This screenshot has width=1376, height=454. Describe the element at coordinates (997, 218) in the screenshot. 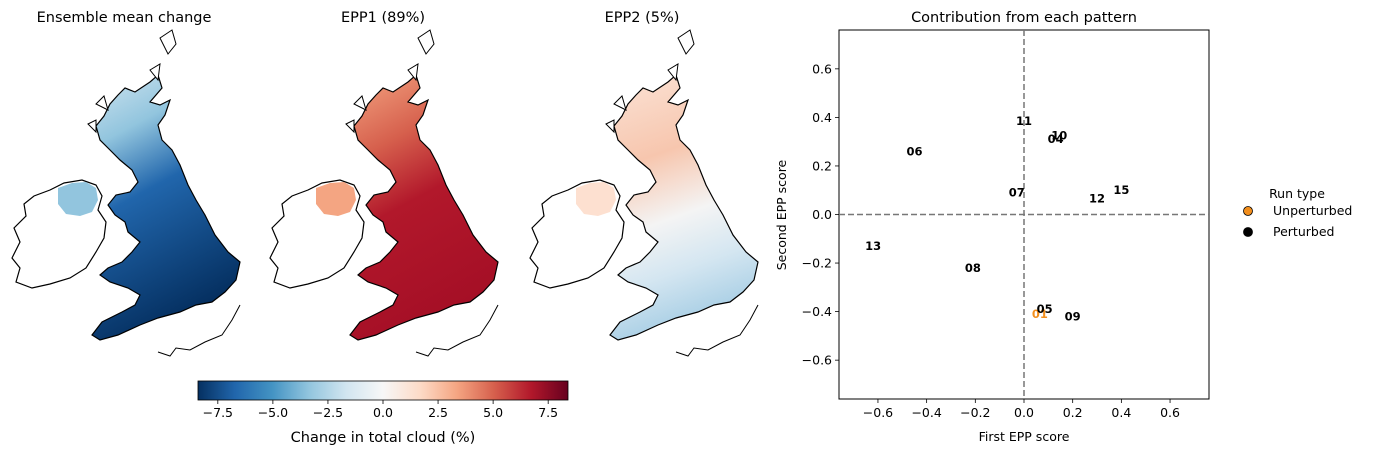

I see `point-labels: 01 04 05 06 07 08 09 10 11 12 13 15` at that location.